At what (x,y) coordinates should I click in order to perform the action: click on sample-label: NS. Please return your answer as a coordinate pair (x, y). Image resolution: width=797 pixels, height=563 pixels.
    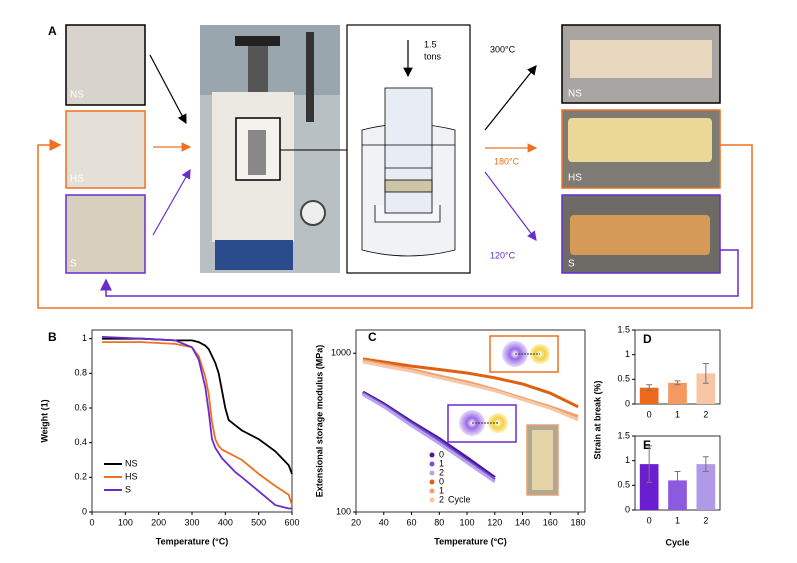
    Looking at the image, I should click on (575, 94).